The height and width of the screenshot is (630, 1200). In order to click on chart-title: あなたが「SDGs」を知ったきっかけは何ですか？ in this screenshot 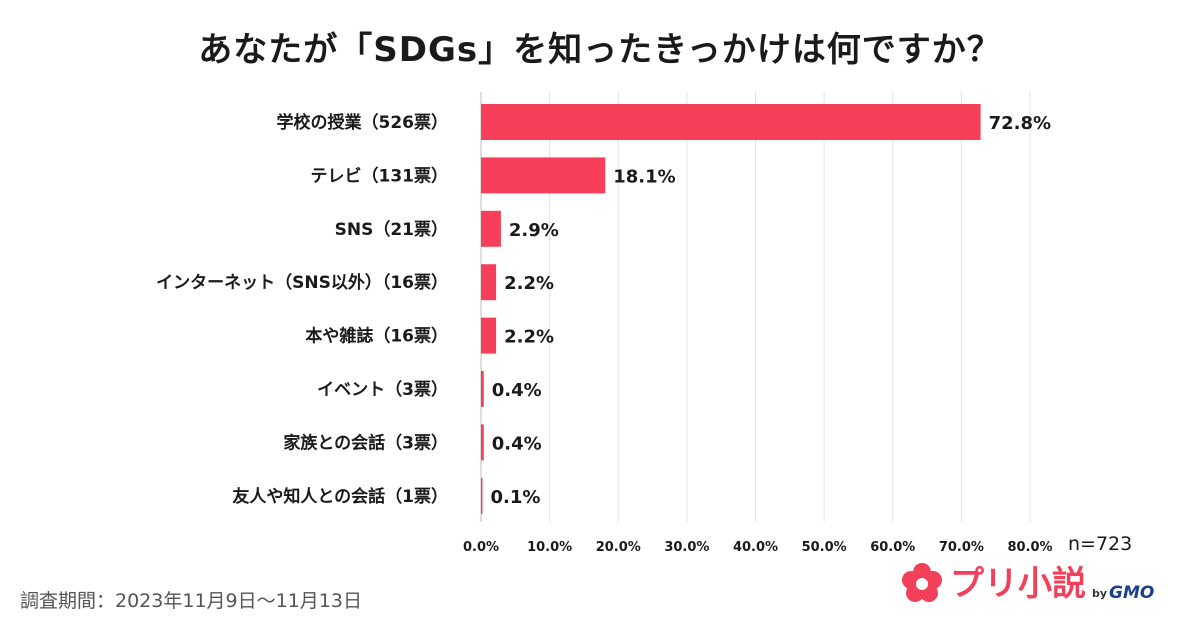, I will do `click(600, 50)`.